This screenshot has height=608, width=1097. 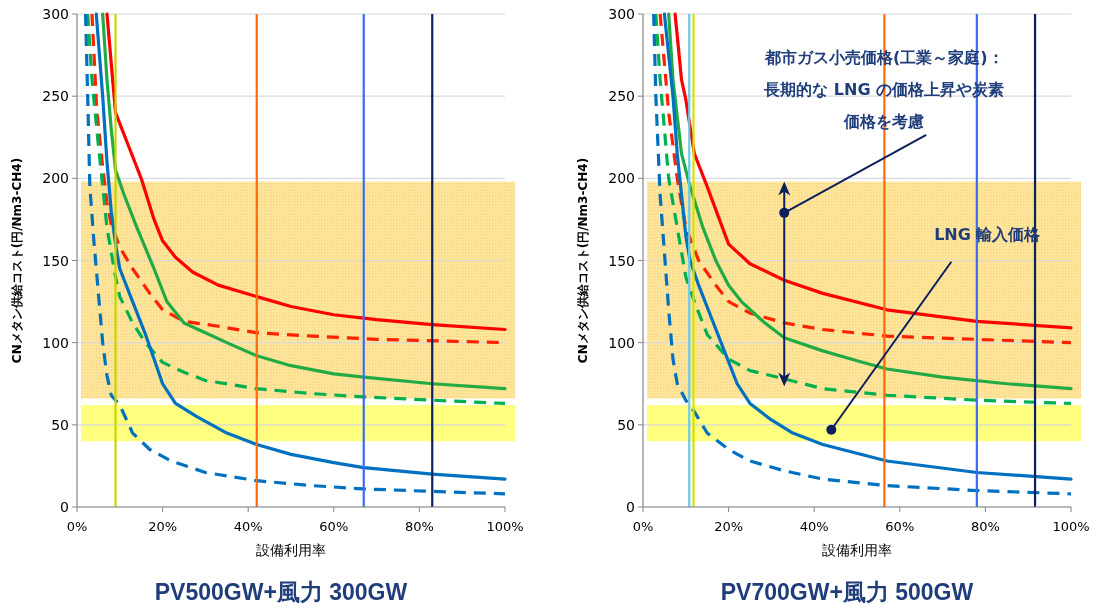 I want to click on text: PV500GW+風力 300GW, so click(x=281, y=592).